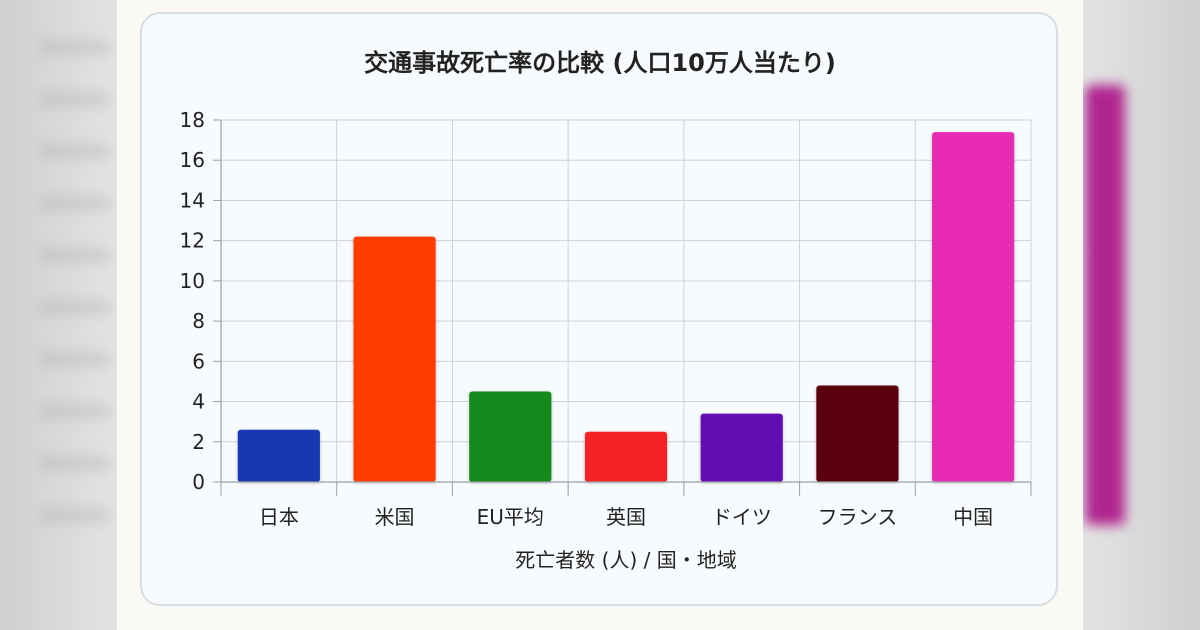  What do you see at coordinates (973, 517) in the screenshot?
I see `x-tick-label: 中国` at bounding box center [973, 517].